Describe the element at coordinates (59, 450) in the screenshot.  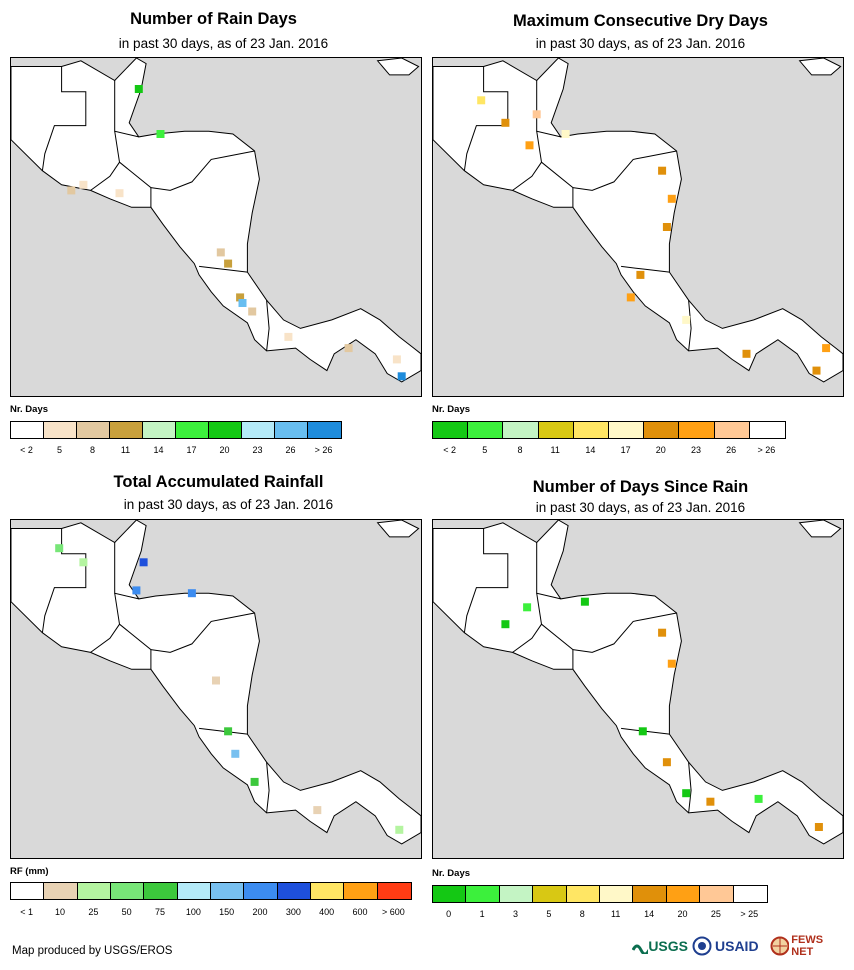
I see `legend-tick-label: 5` at that location.